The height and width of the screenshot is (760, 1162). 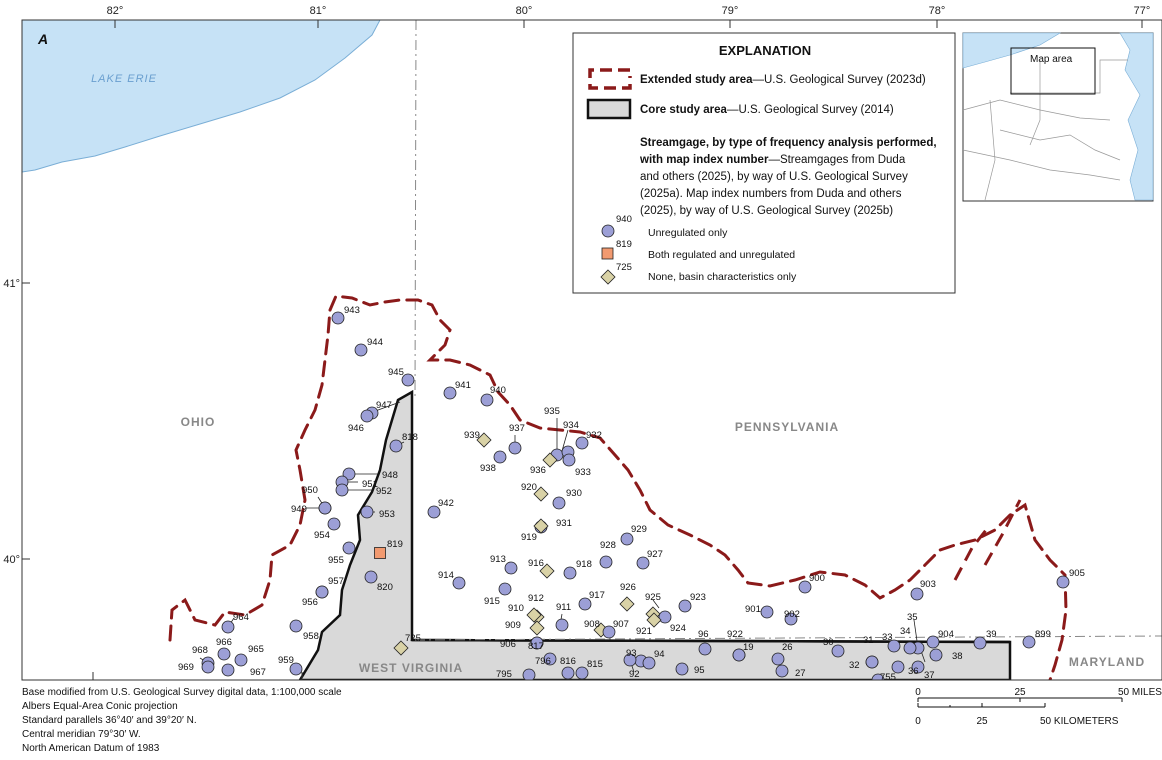 I want to click on streamgage-label-819: 819, so click(x=395, y=544).